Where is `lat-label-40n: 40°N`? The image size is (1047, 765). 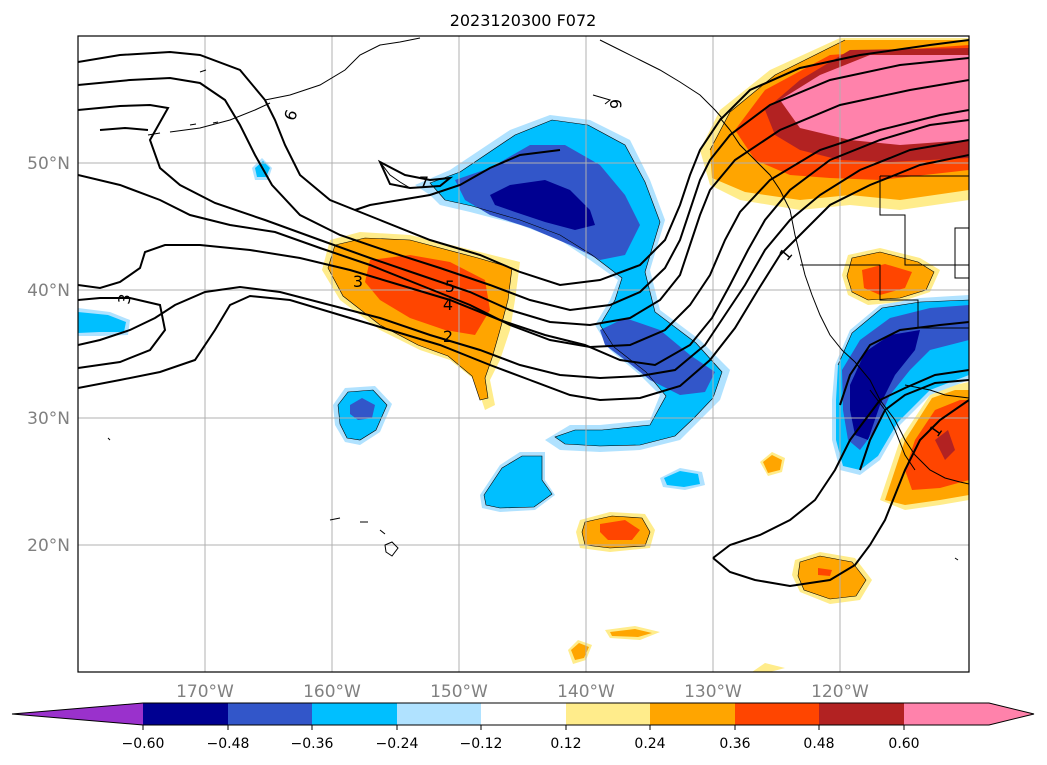 lat-label-40n: 40°N is located at coordinates (48, 291).